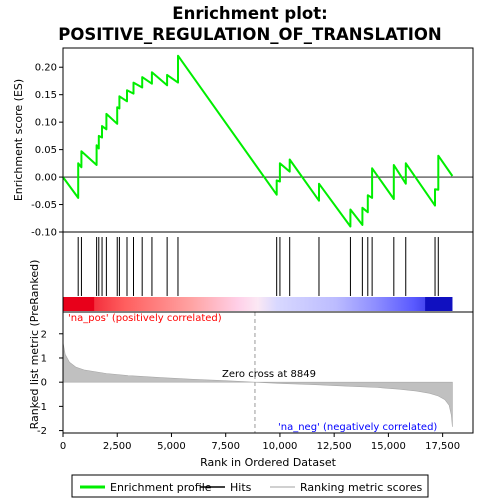 The image size is (500, 500). Describe the element at coordinates (241, 487) in the screenshot. I see `legend-label: Hits` at that location.